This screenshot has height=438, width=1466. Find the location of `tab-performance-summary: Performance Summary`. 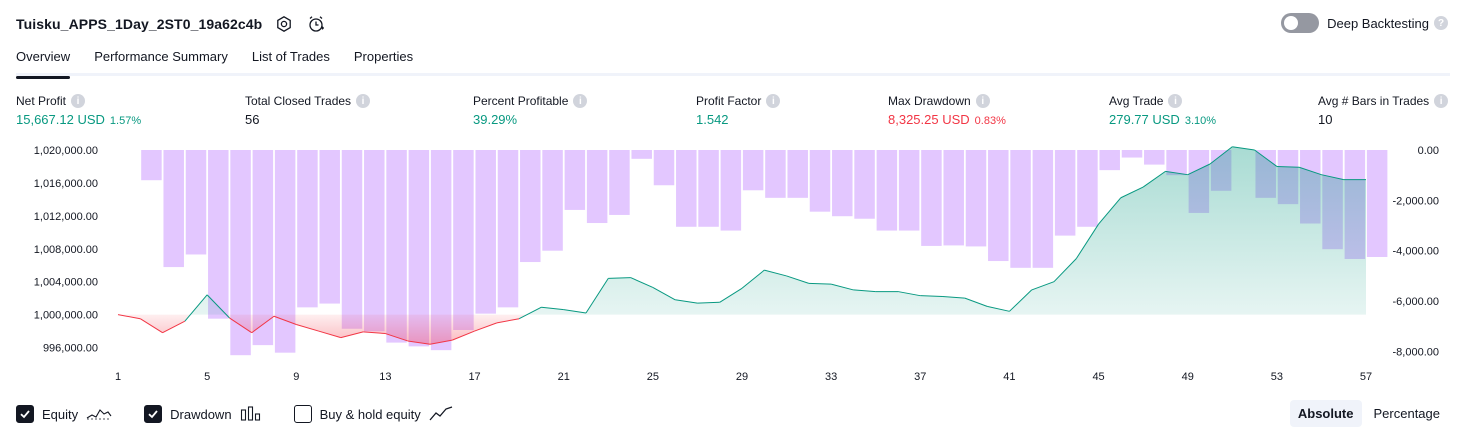

tab-performance-summary: Performance Summary is located at coordinates (161, 56).